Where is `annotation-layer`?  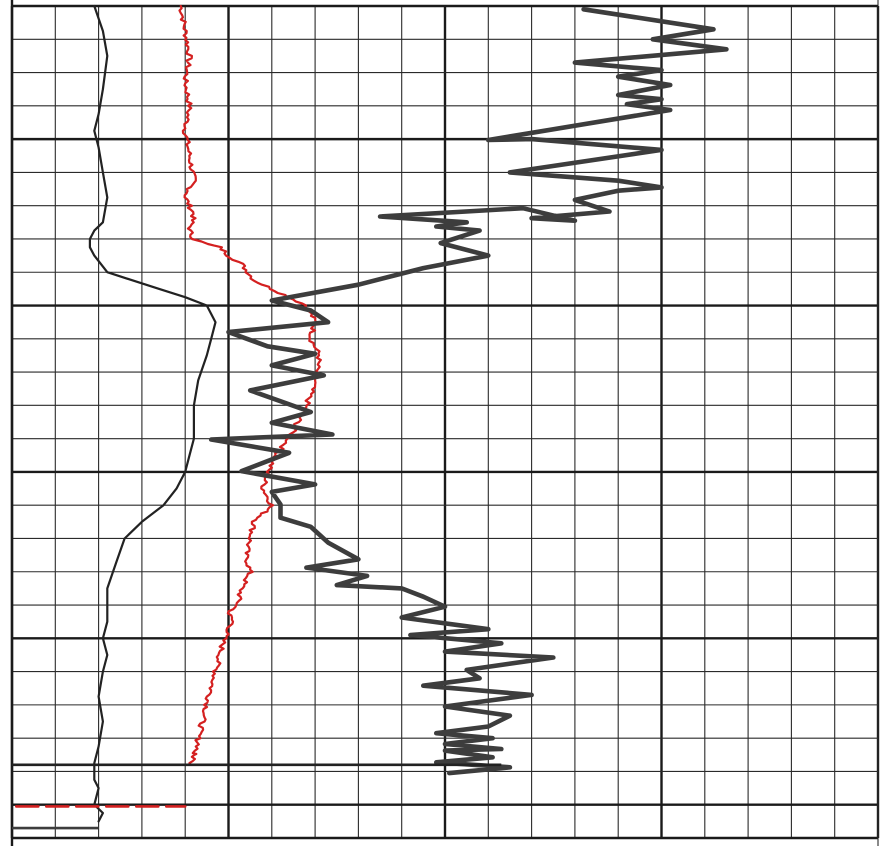 annotation-layer is located at coordinates (257, 796).